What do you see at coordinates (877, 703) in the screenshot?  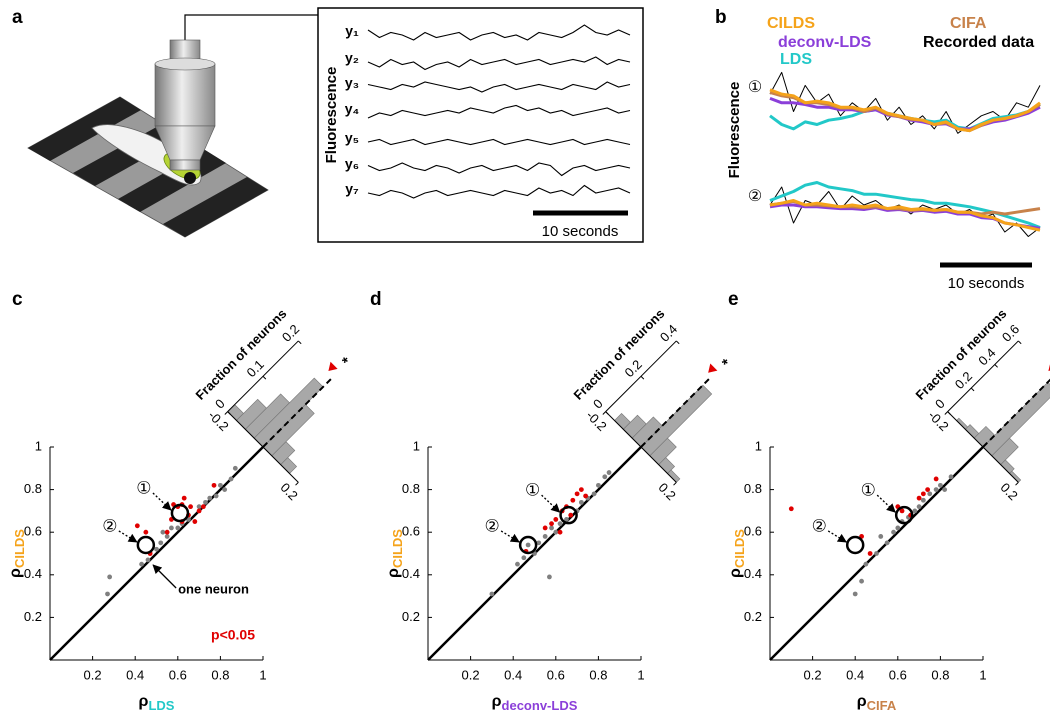 I see `x-axis-label: ρCIFA` at bounding box center [877, 703].